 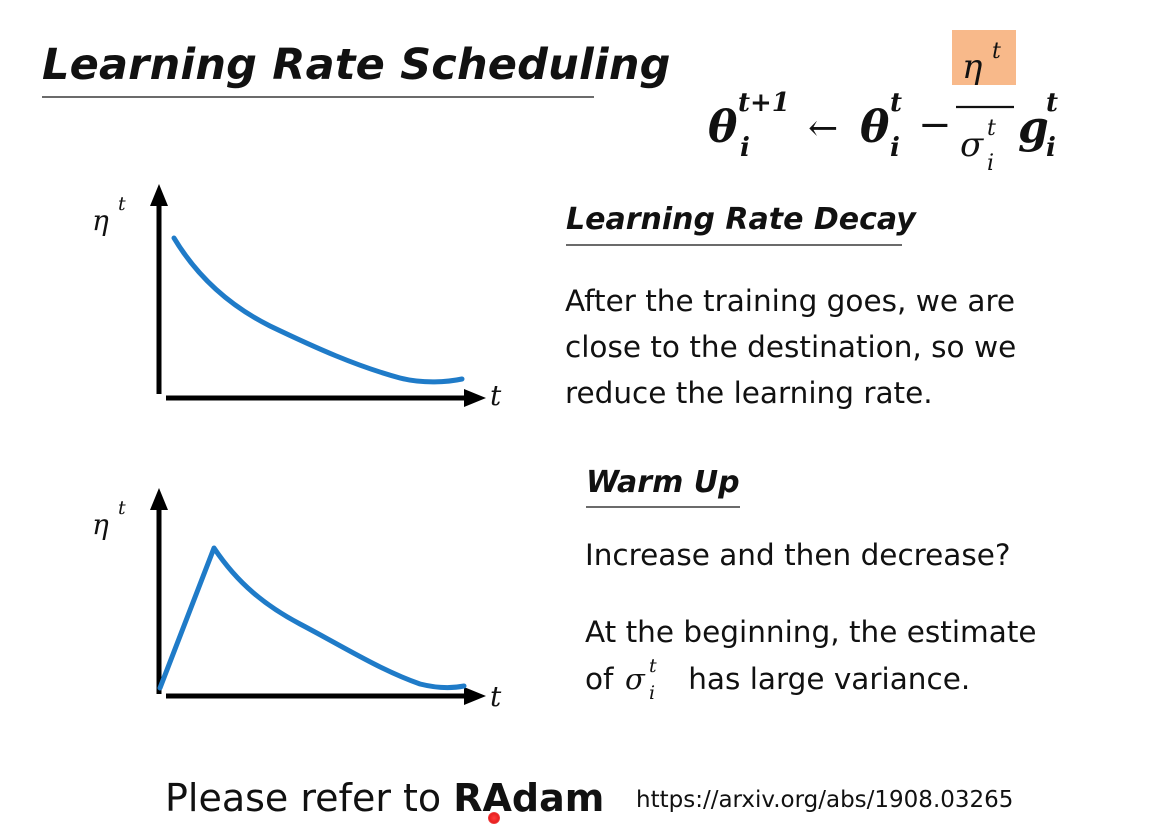 I want to click on warmup-graph-svg: η t t, so click(x=297, y=600).